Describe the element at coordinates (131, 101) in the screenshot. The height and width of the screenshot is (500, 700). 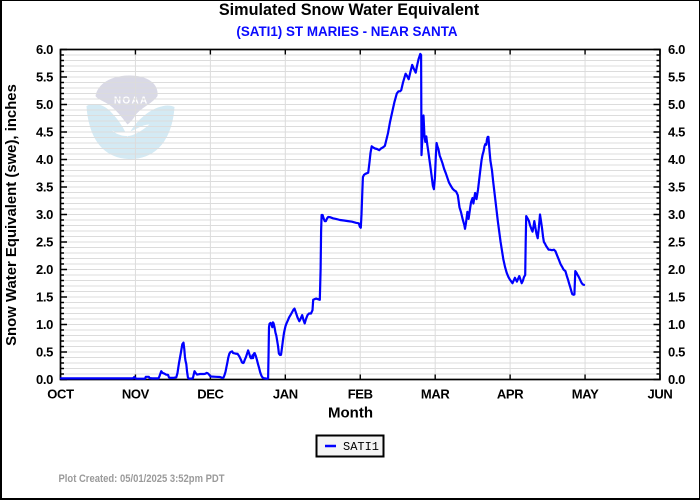
I see `svg-text: NOAA` at that location.